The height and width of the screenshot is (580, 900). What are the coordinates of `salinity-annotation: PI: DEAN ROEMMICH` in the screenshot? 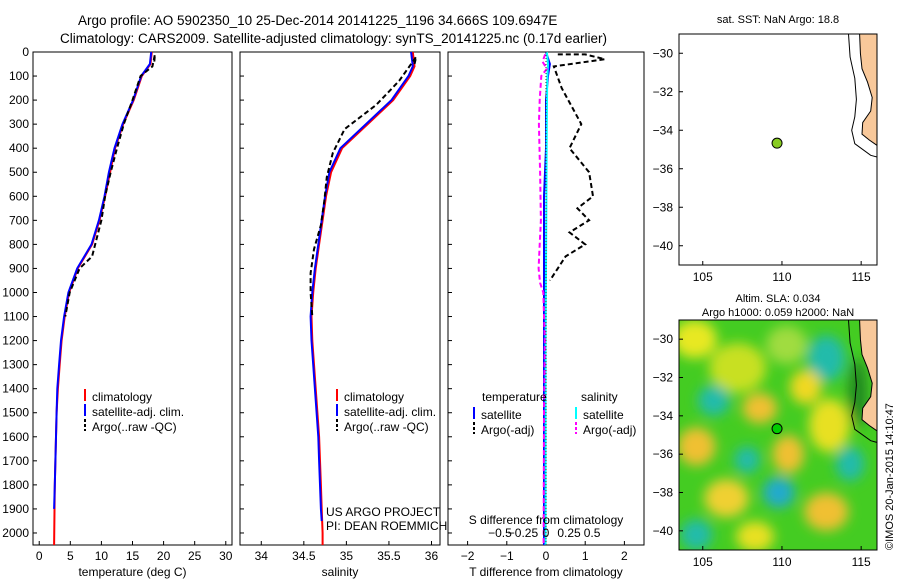 It's located at (386, 526).